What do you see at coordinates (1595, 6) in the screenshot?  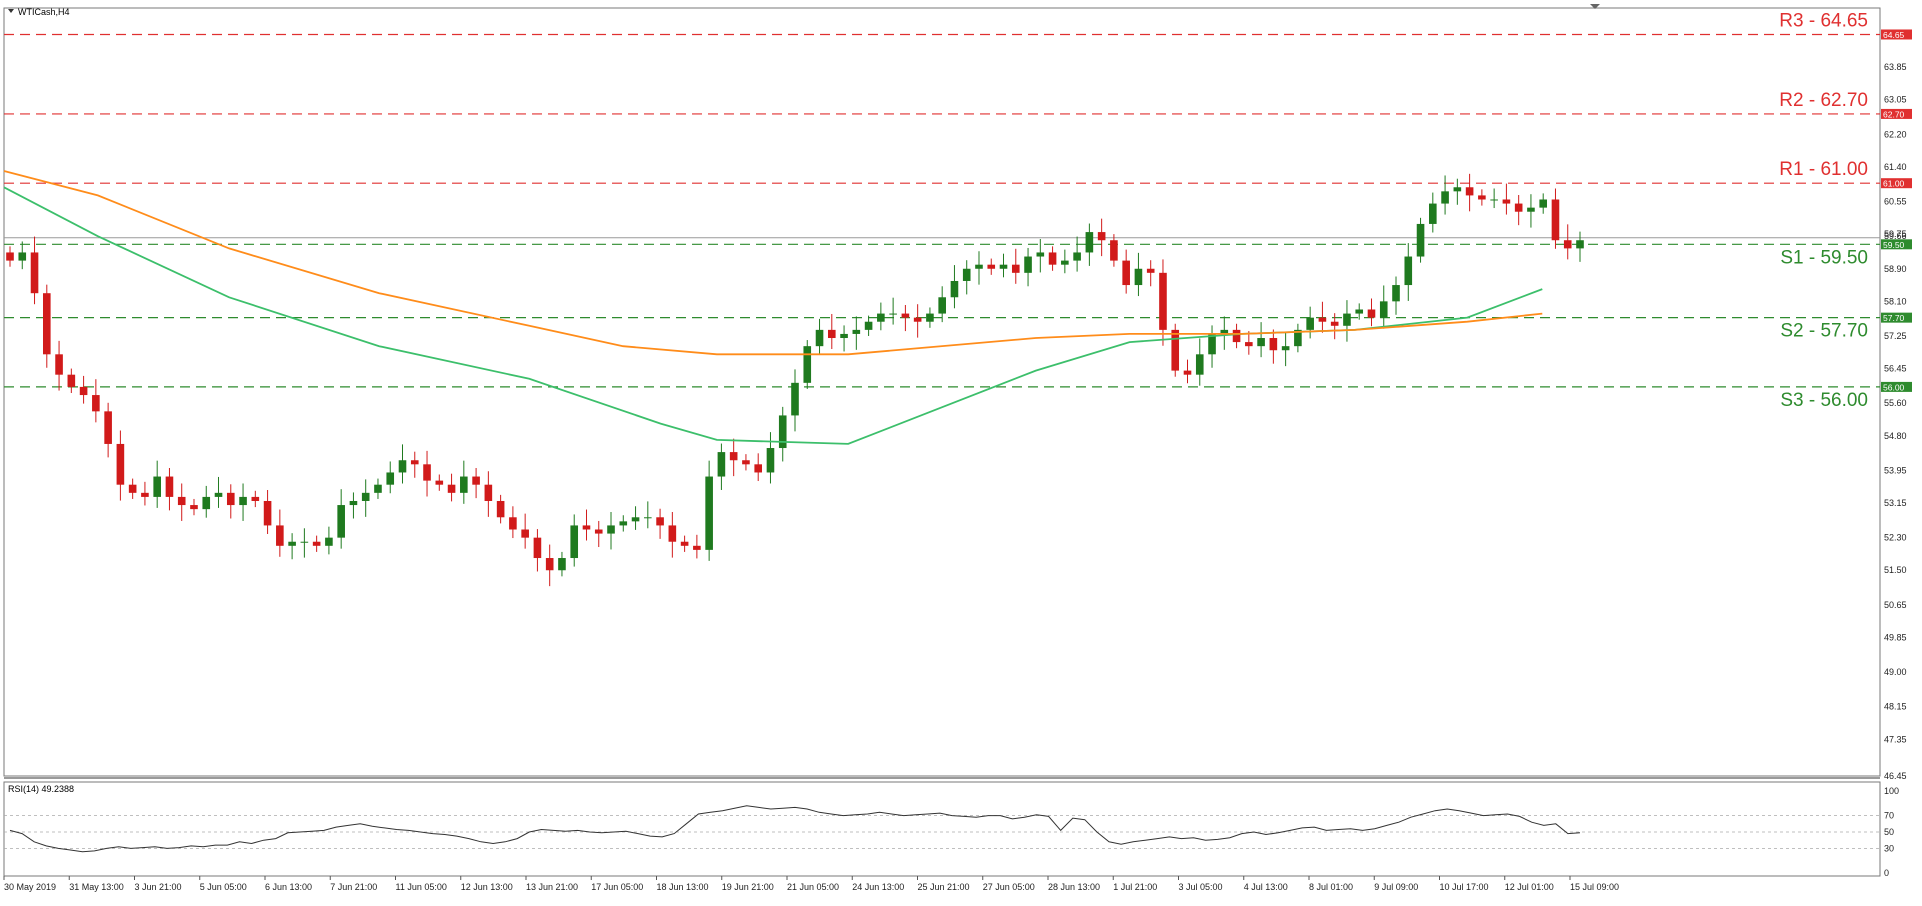 I see `scroll-marker-icon` at bounding box center [1595, 6].